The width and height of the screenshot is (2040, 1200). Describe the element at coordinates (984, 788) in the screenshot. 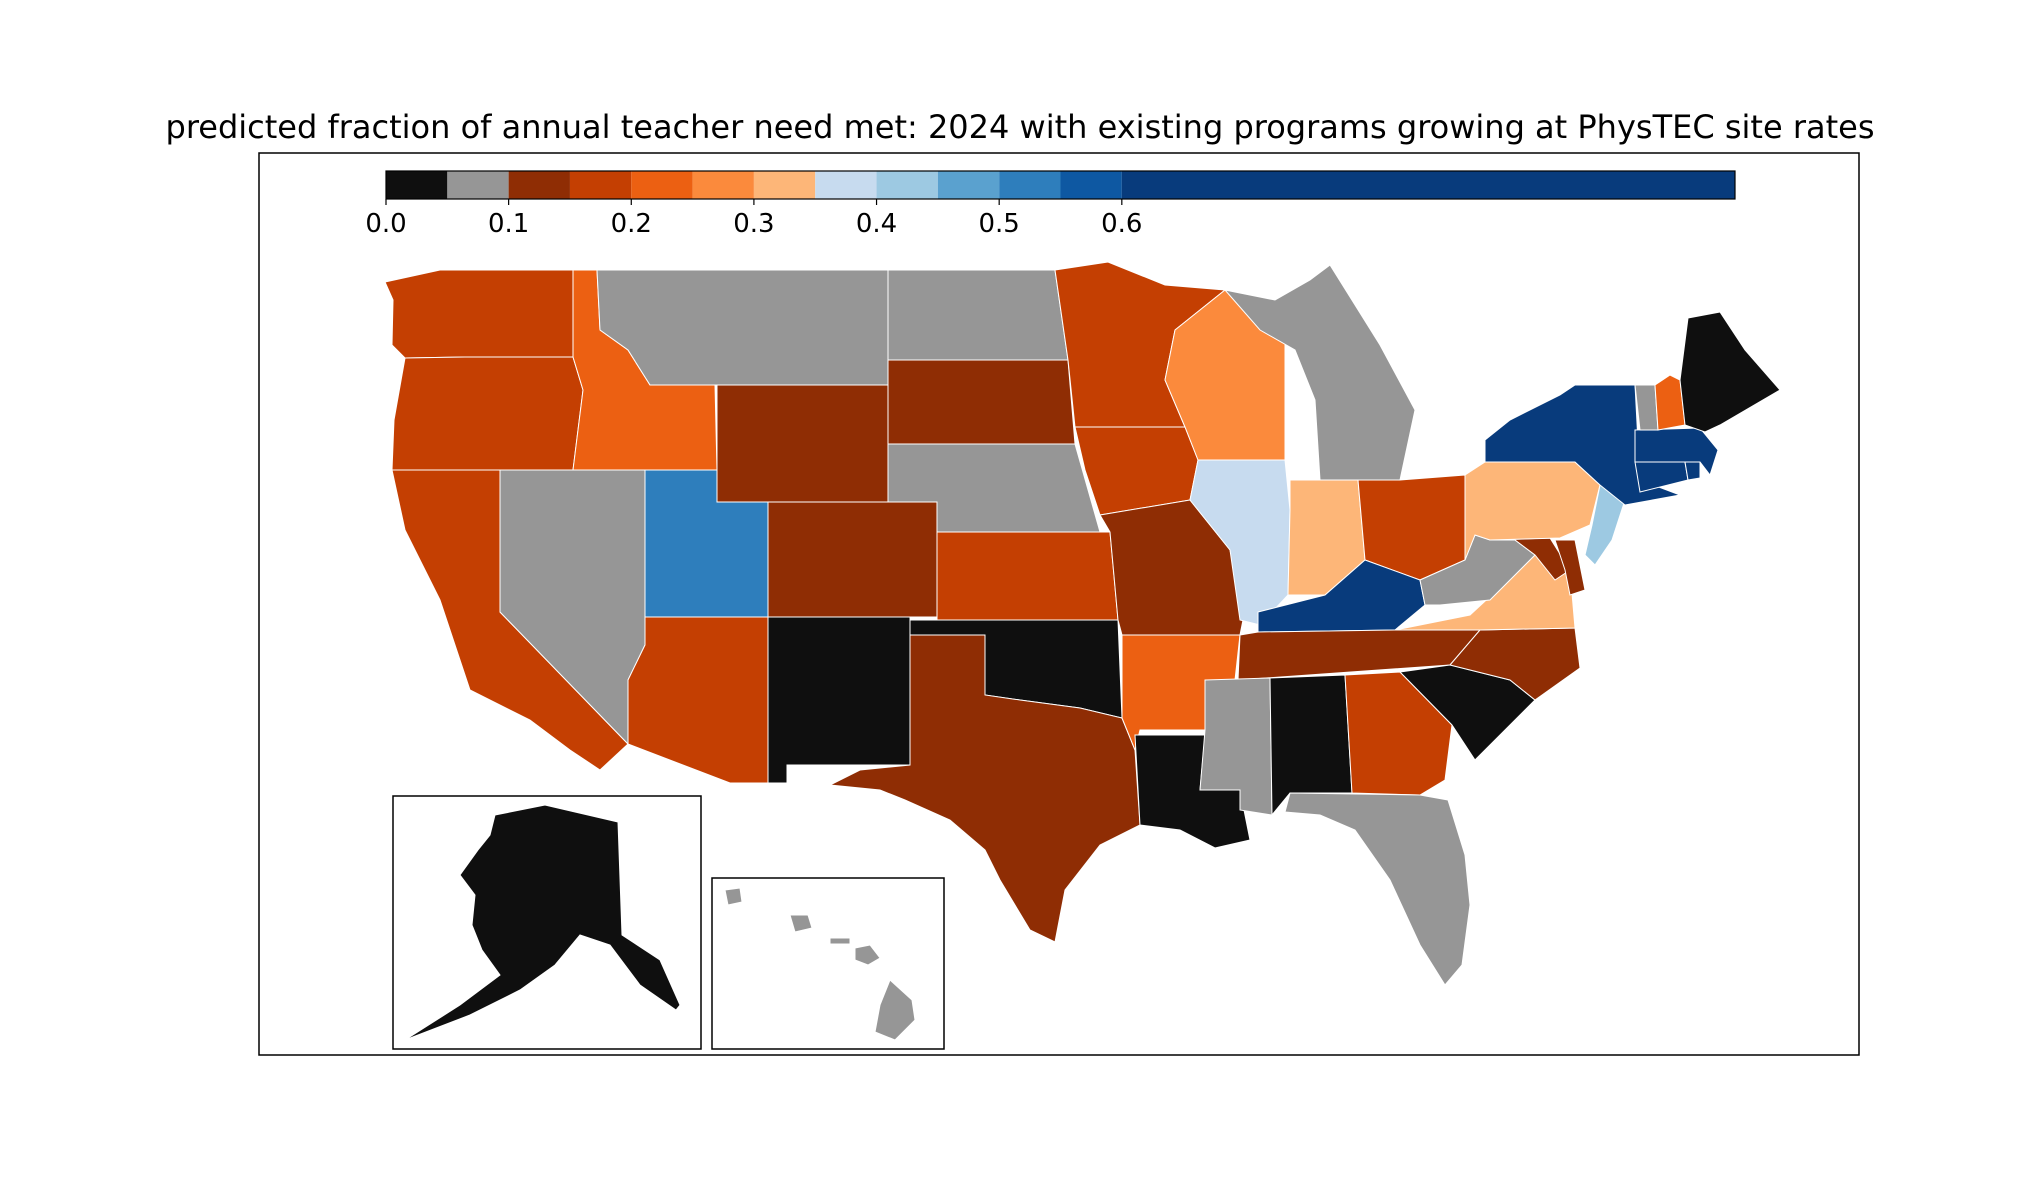

I see `state-texas` at that location.